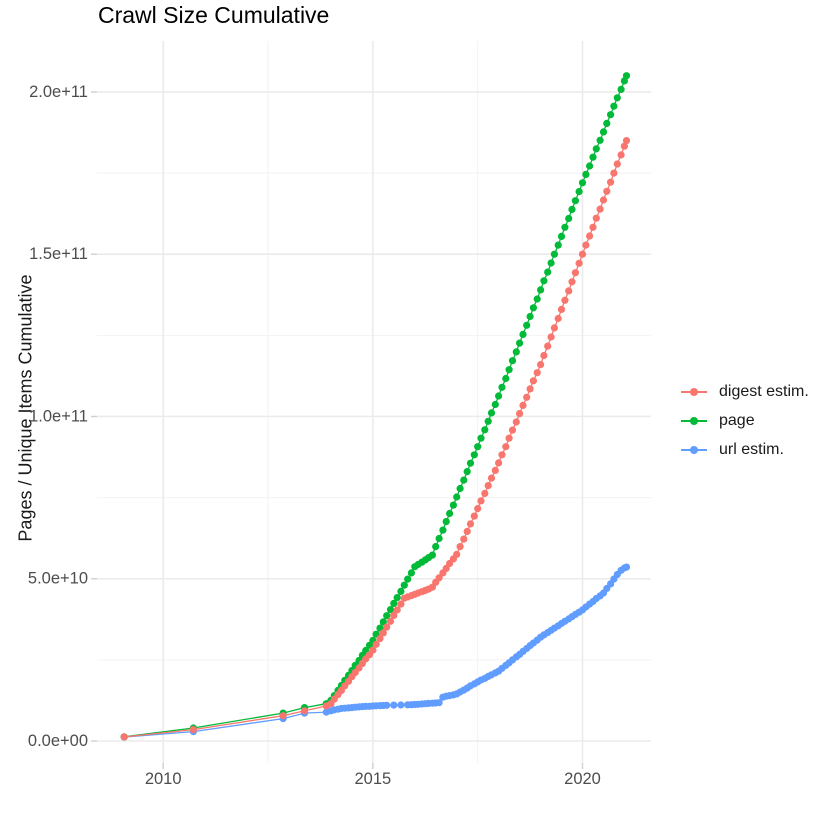 The image size is (826, 827). I want to click on legend-key-icon, so click(694, 421).